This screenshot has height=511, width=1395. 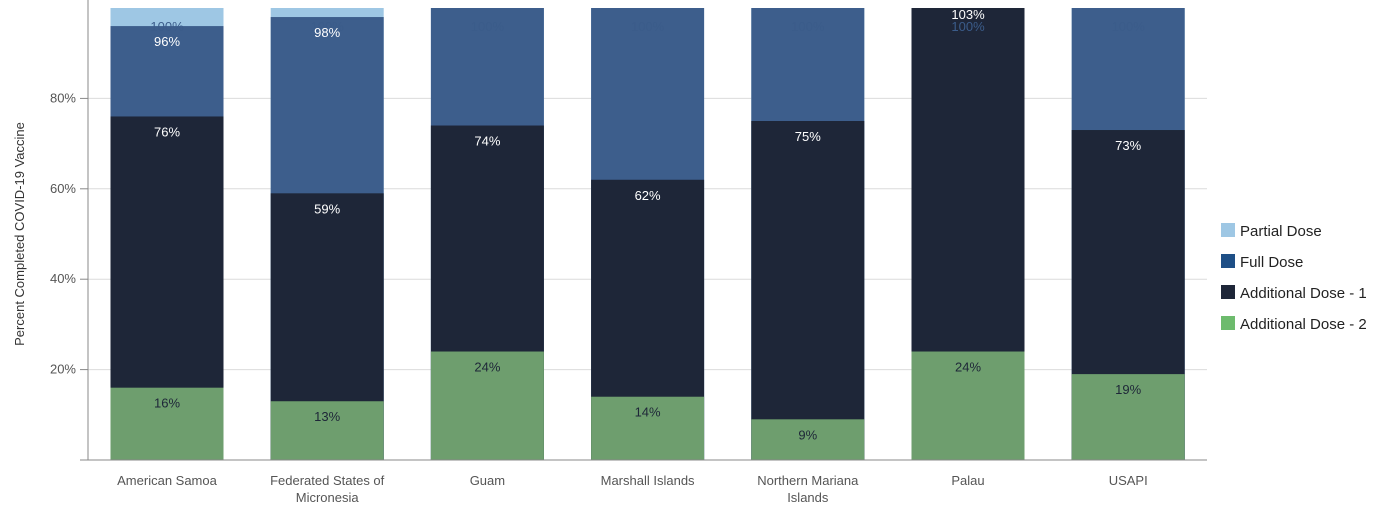 What do you see at coordinates (1128, 145) in the screenshot?
I see `data-label: 73%` at bounding box center [1128, 145].